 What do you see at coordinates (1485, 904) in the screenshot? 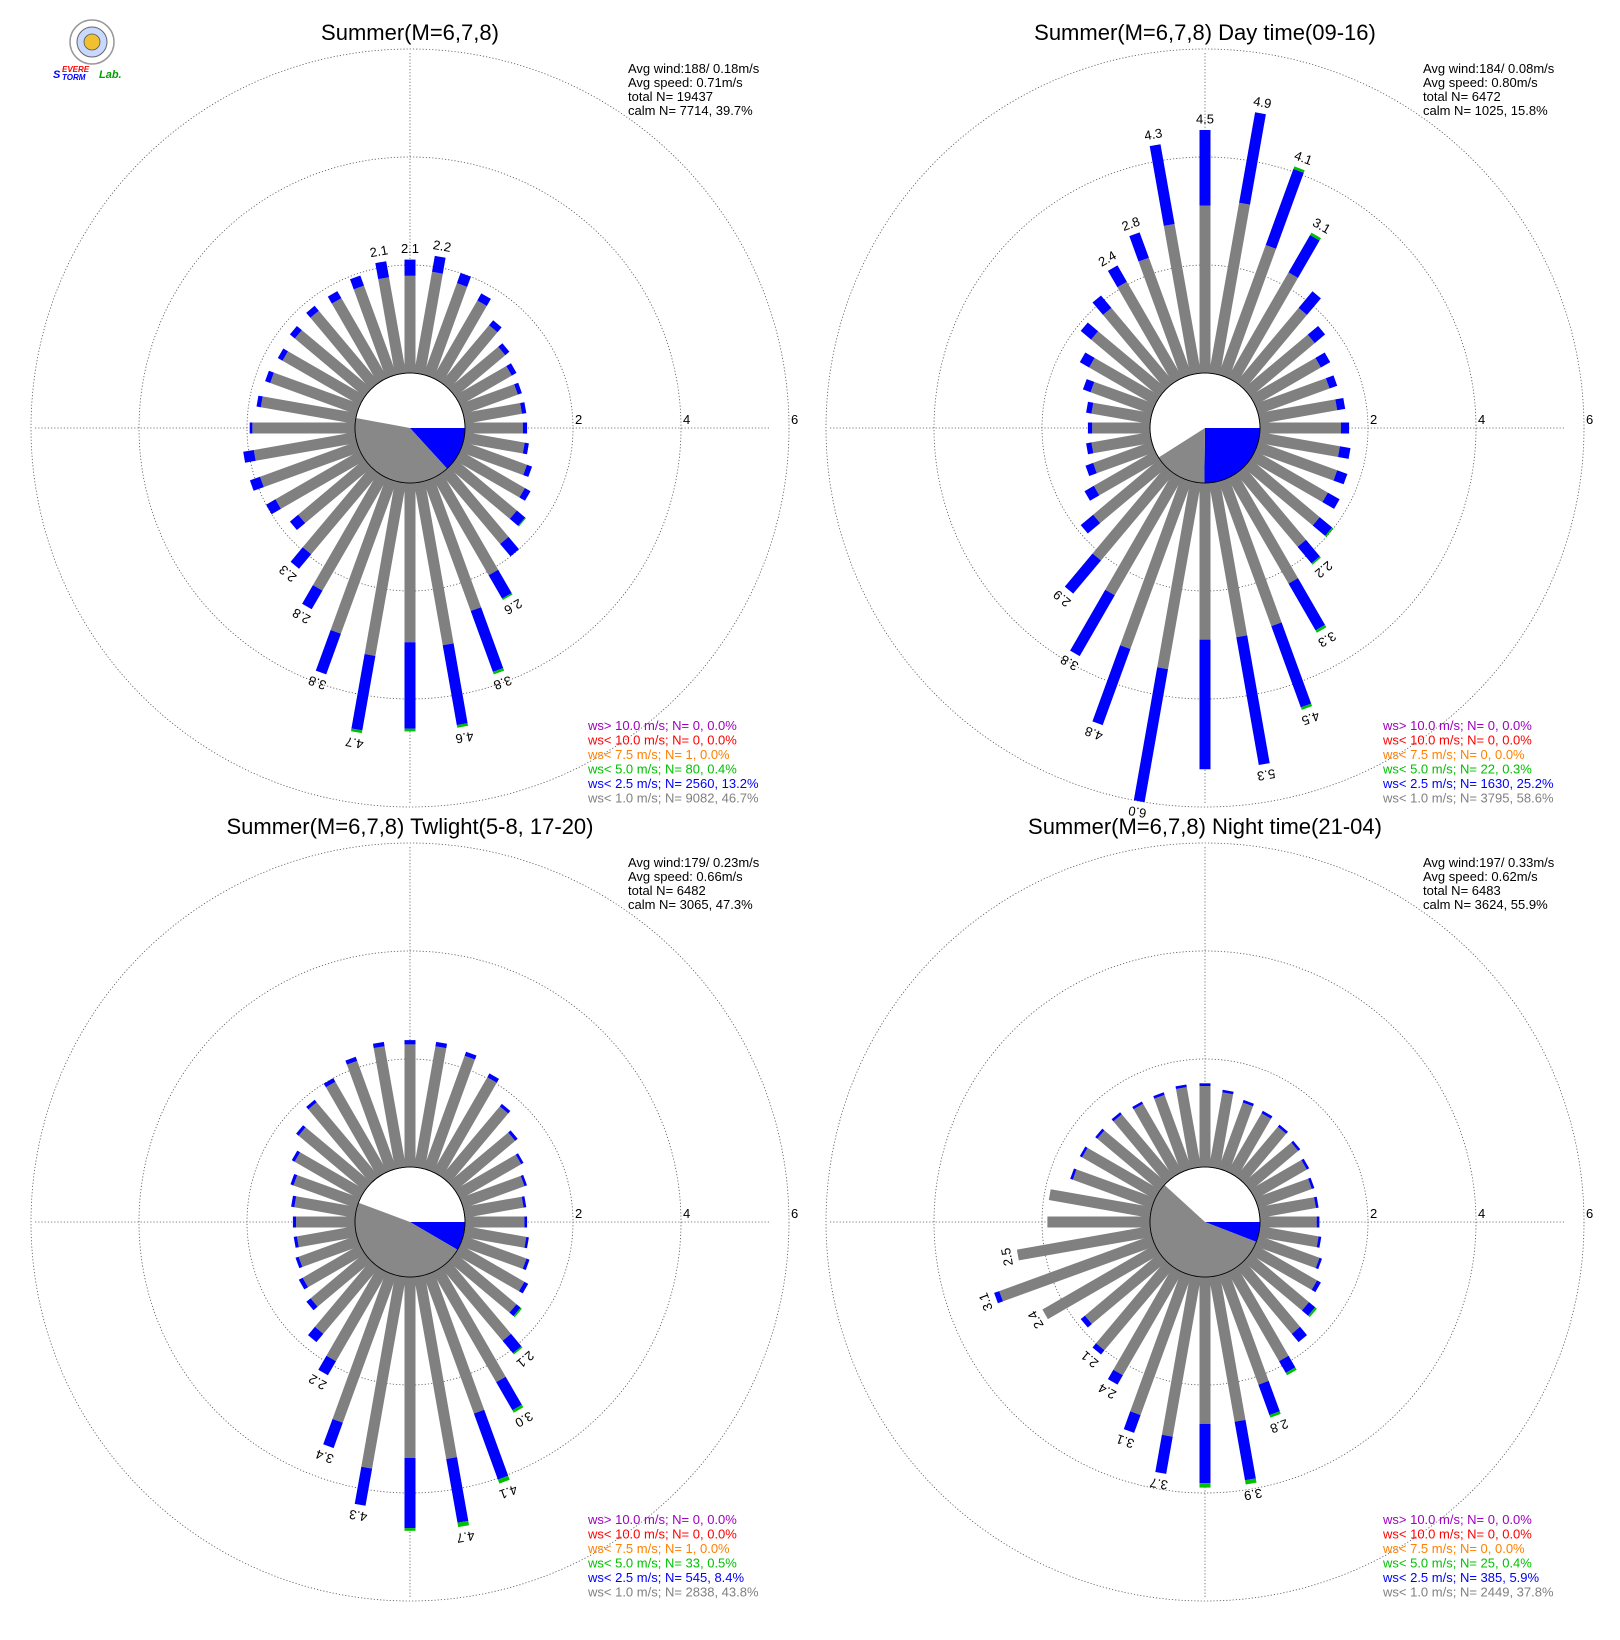
I see `stat-calm: calm N= 3624, 55.9%` at bounding box center [1485, 904].